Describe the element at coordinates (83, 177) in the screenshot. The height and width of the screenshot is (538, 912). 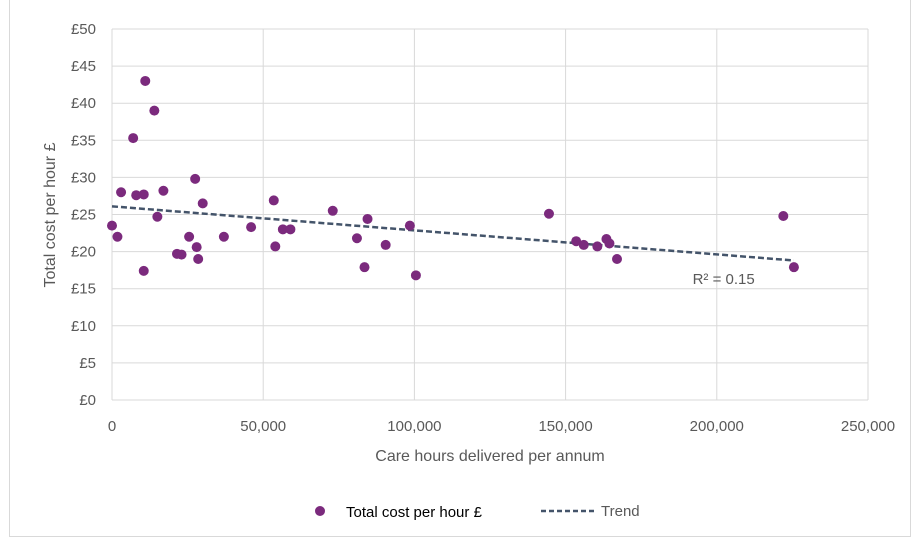
I see `y-tick-label: £30` at that location.